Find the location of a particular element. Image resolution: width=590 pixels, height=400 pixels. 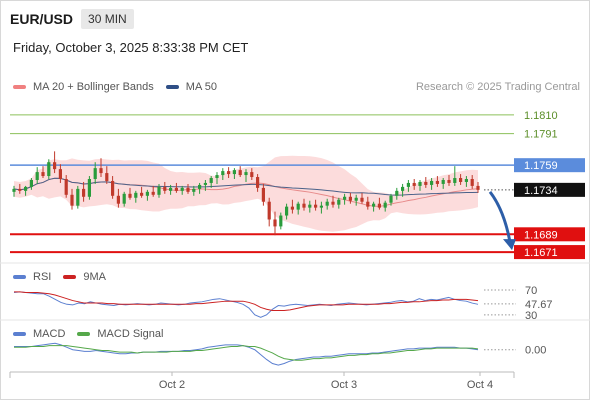

macd-signal-swatch is located at coordinates (84, 334).